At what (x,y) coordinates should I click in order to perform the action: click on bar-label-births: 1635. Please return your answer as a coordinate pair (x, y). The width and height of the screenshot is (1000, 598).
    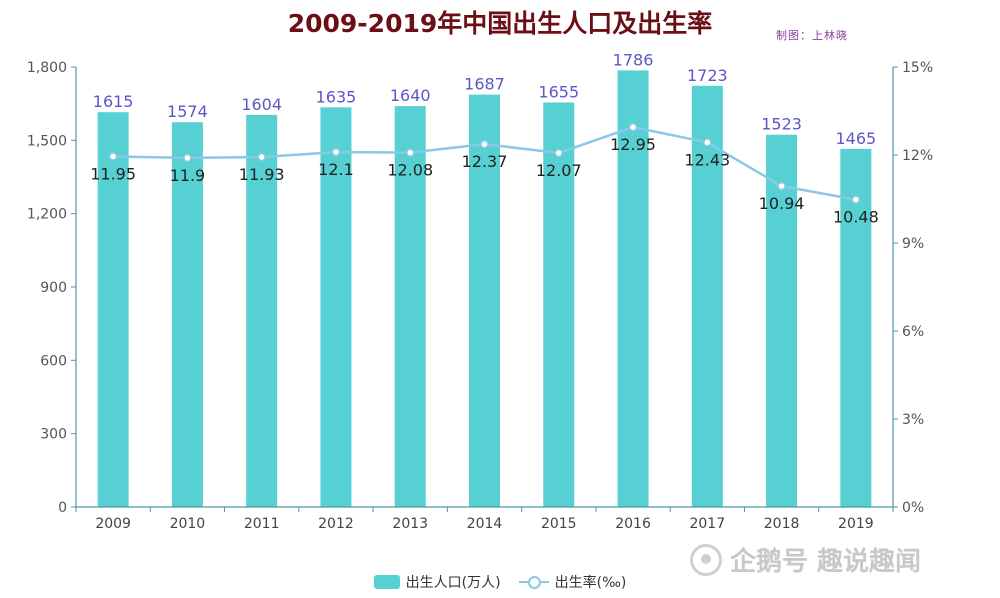
    Looking at the image, I should click on (336, 96).